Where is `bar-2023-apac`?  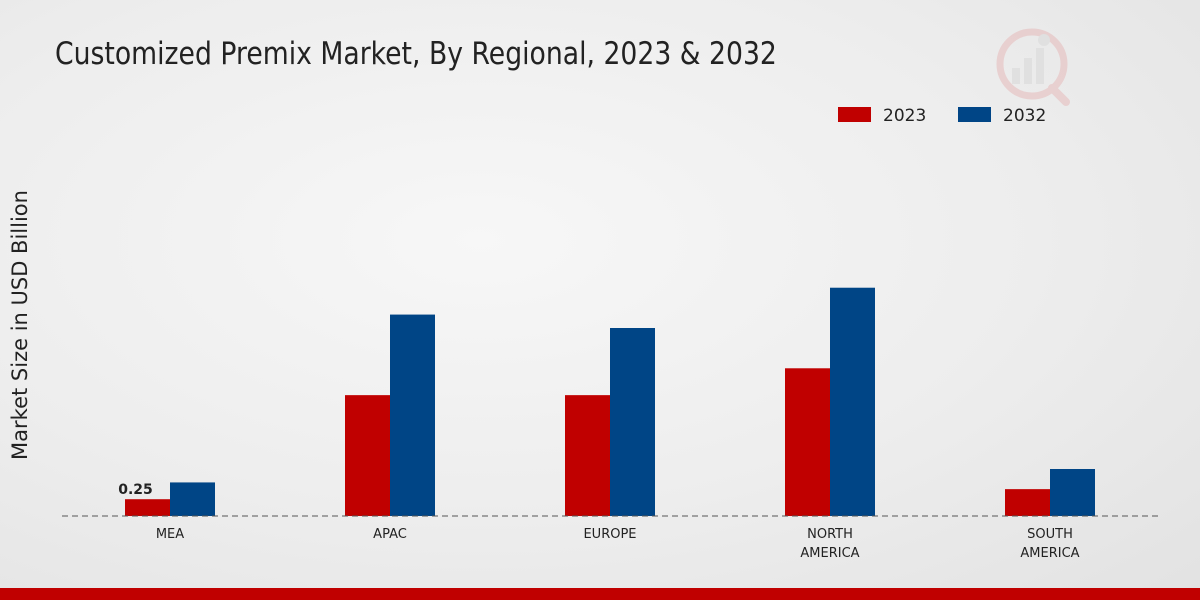
bar-2023-apac is located at coordinates (367, 455).